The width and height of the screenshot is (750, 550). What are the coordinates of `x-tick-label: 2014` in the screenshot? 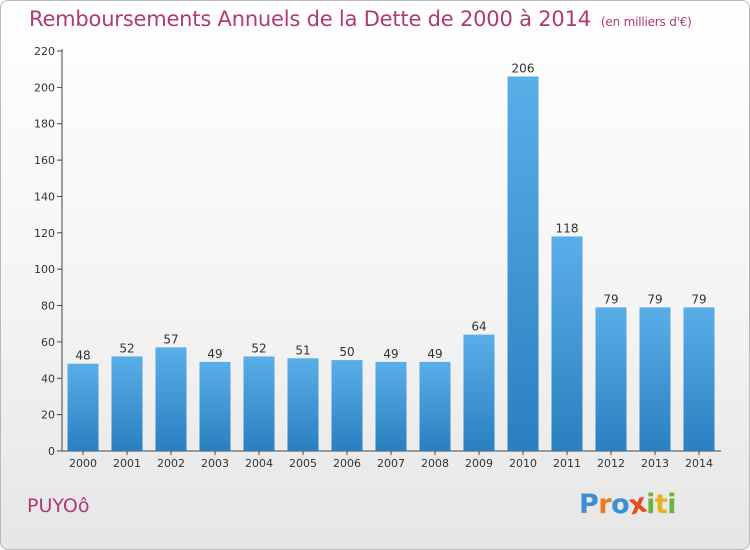 It's located at (699, 463).